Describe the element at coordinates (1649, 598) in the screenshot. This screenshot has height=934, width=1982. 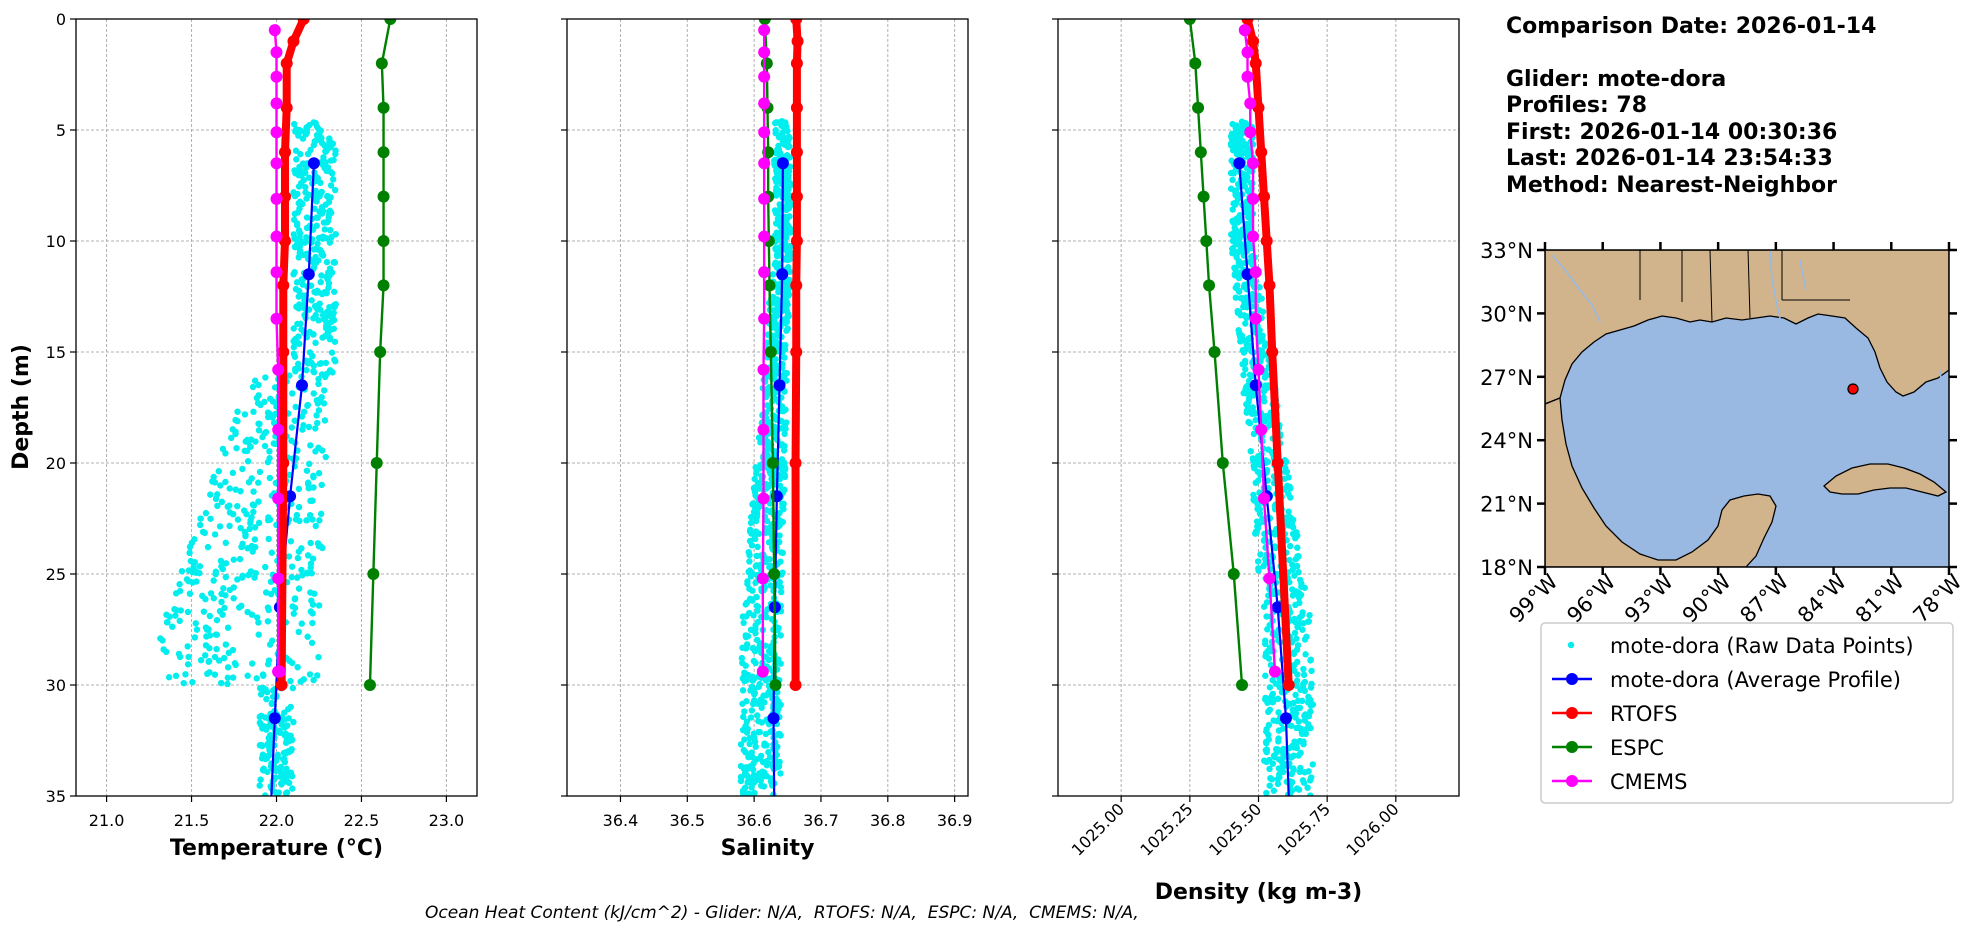
I see `map-lon-label: 93°W` at that location.